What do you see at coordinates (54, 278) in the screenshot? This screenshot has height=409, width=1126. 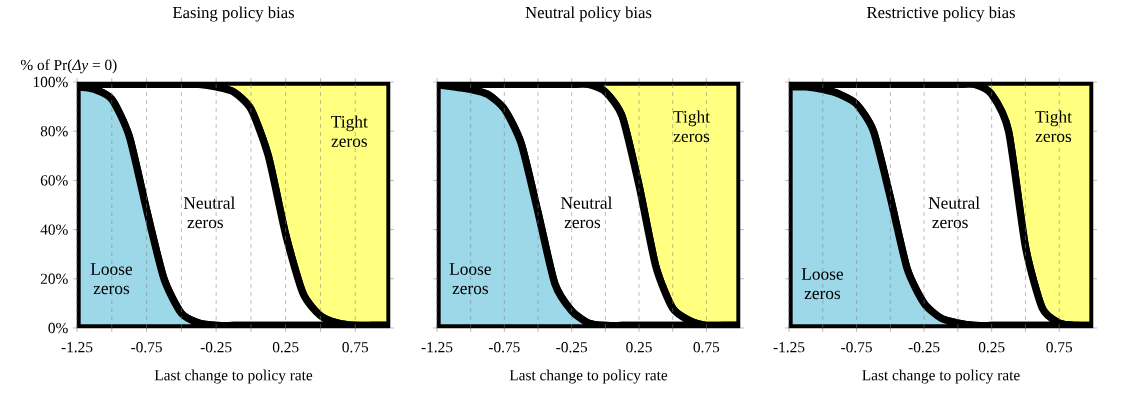 I see `y-tick-label: 20%` at bounding box center [54, 278].